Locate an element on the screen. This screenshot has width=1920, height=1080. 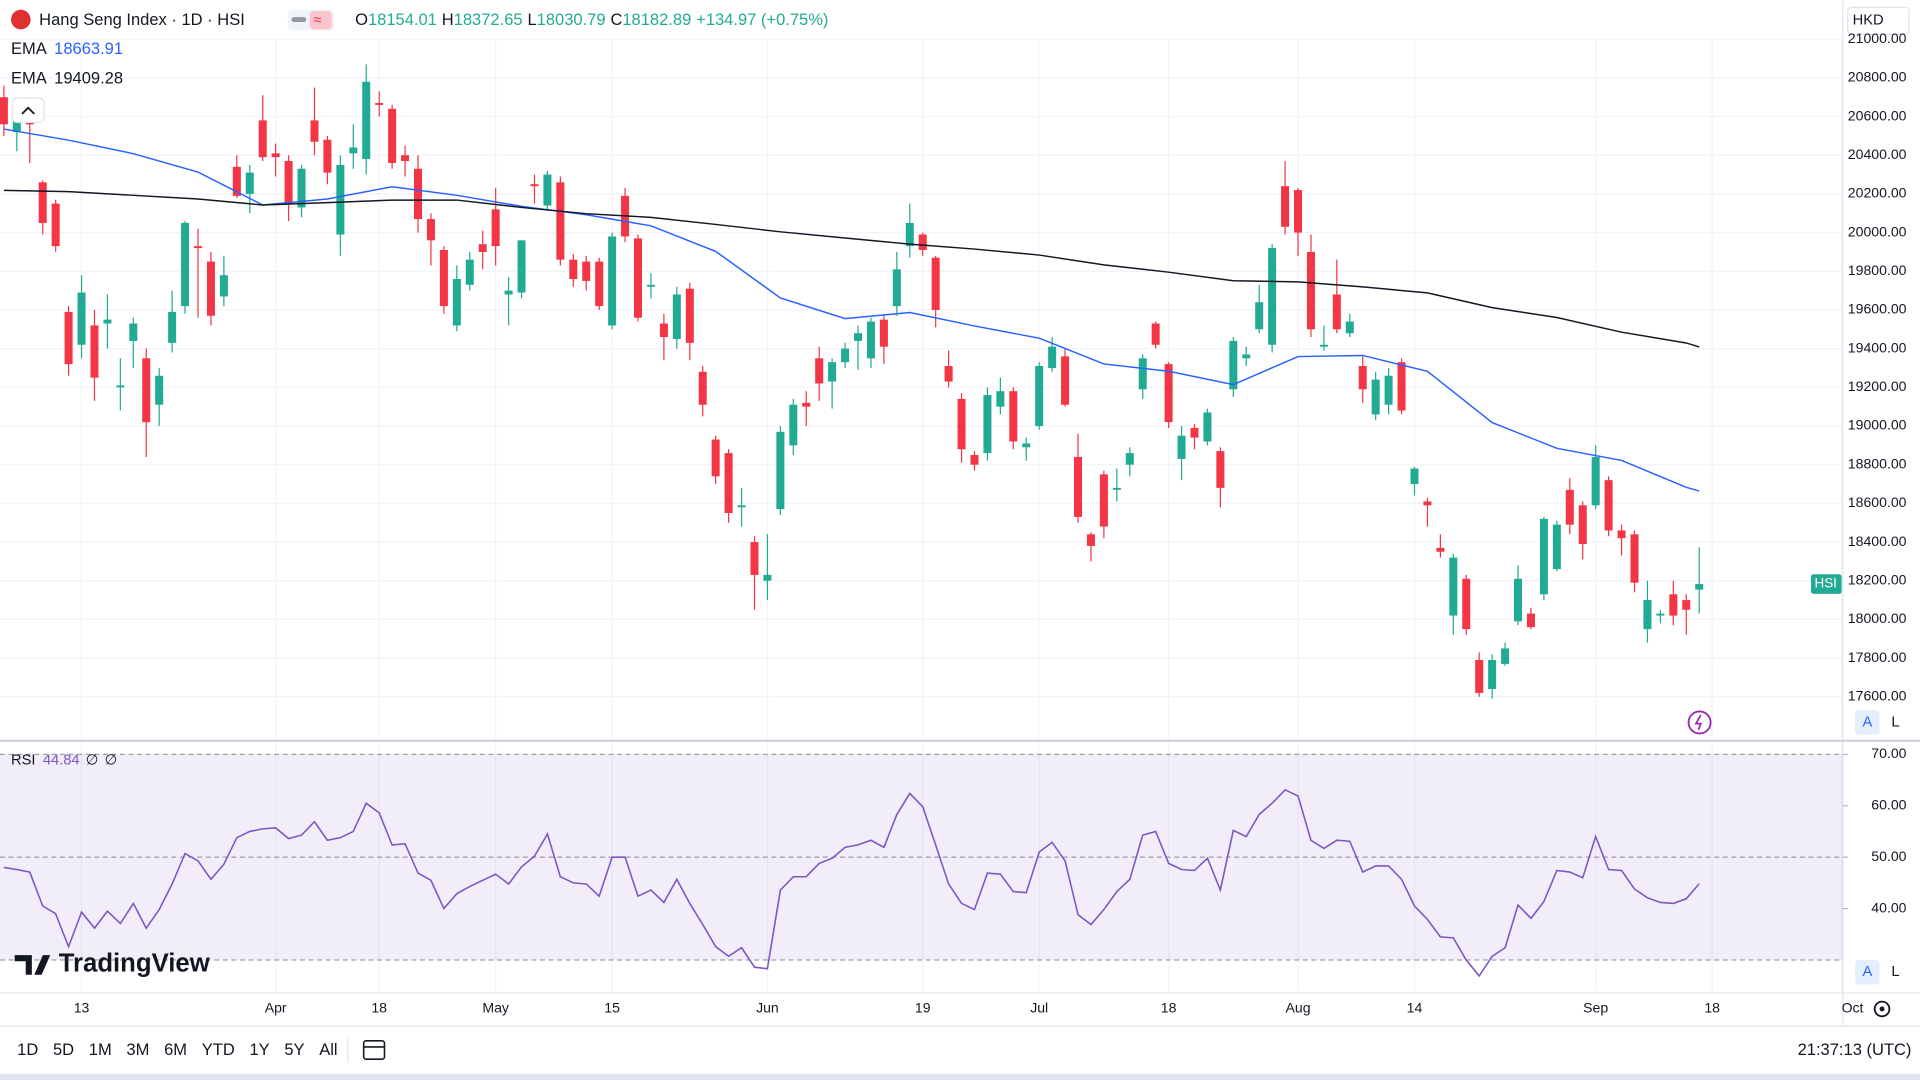
rsi-legend: RSI 44.84 ∅ ∅ is located at coordinates (64, 760).